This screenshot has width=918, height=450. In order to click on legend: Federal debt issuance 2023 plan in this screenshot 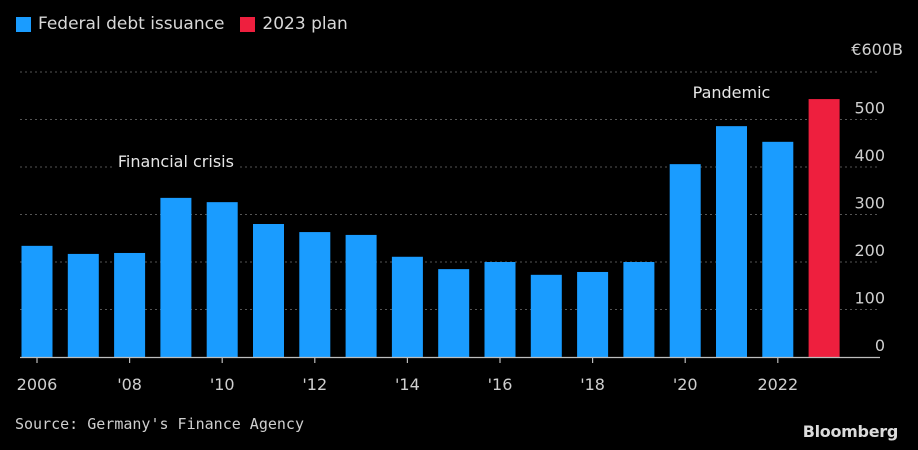, I will do `click(190, 24)`.